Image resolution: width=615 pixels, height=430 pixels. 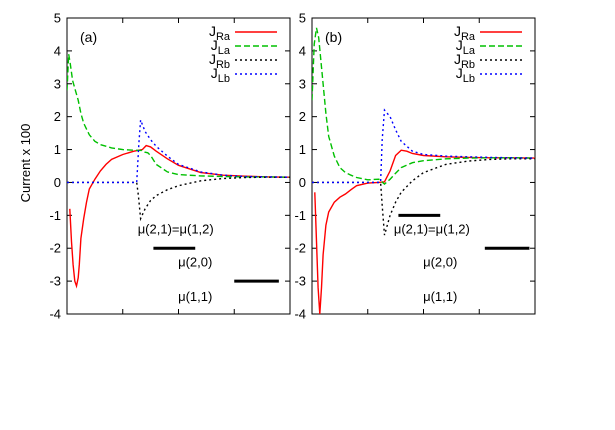 What do you see at coordinates (57, 83) in the screenshot?
I see `panel-a-ytick-label: 3` at bounding box center [57, 83].